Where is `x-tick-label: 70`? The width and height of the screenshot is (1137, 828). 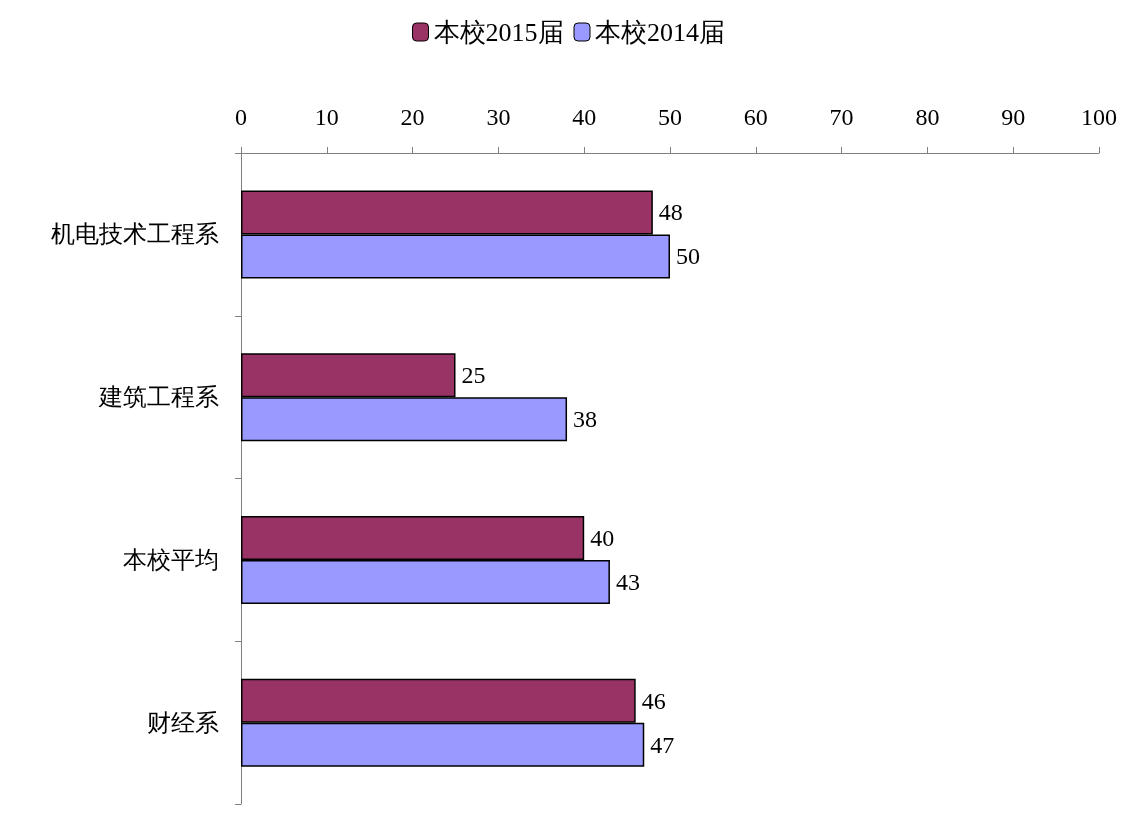
x-tick-label: 70 is located at coordinates (841, 117).